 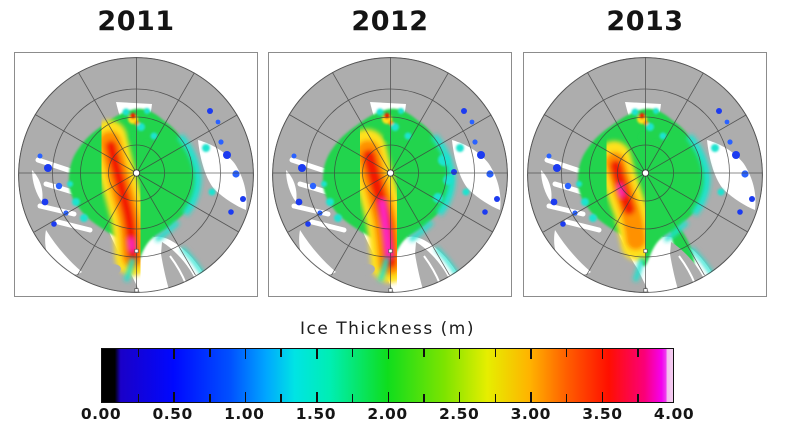 I want to click on colorbar-tick-label: 0.00, so click(x=101, y=414).